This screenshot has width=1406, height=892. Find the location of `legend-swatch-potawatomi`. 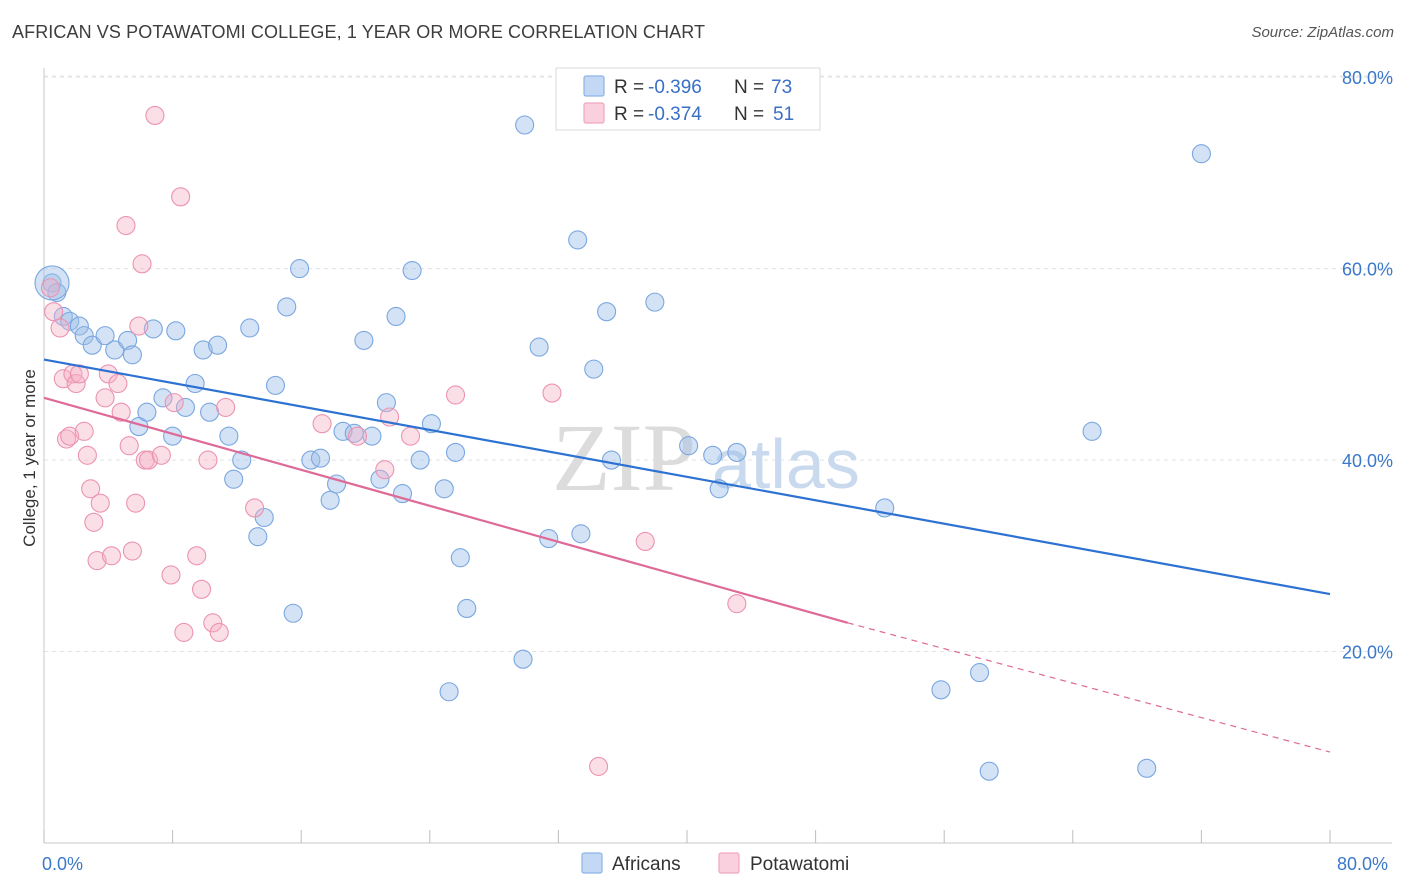

legend-swatch-potawatomi is located at coordinates (594, 113).